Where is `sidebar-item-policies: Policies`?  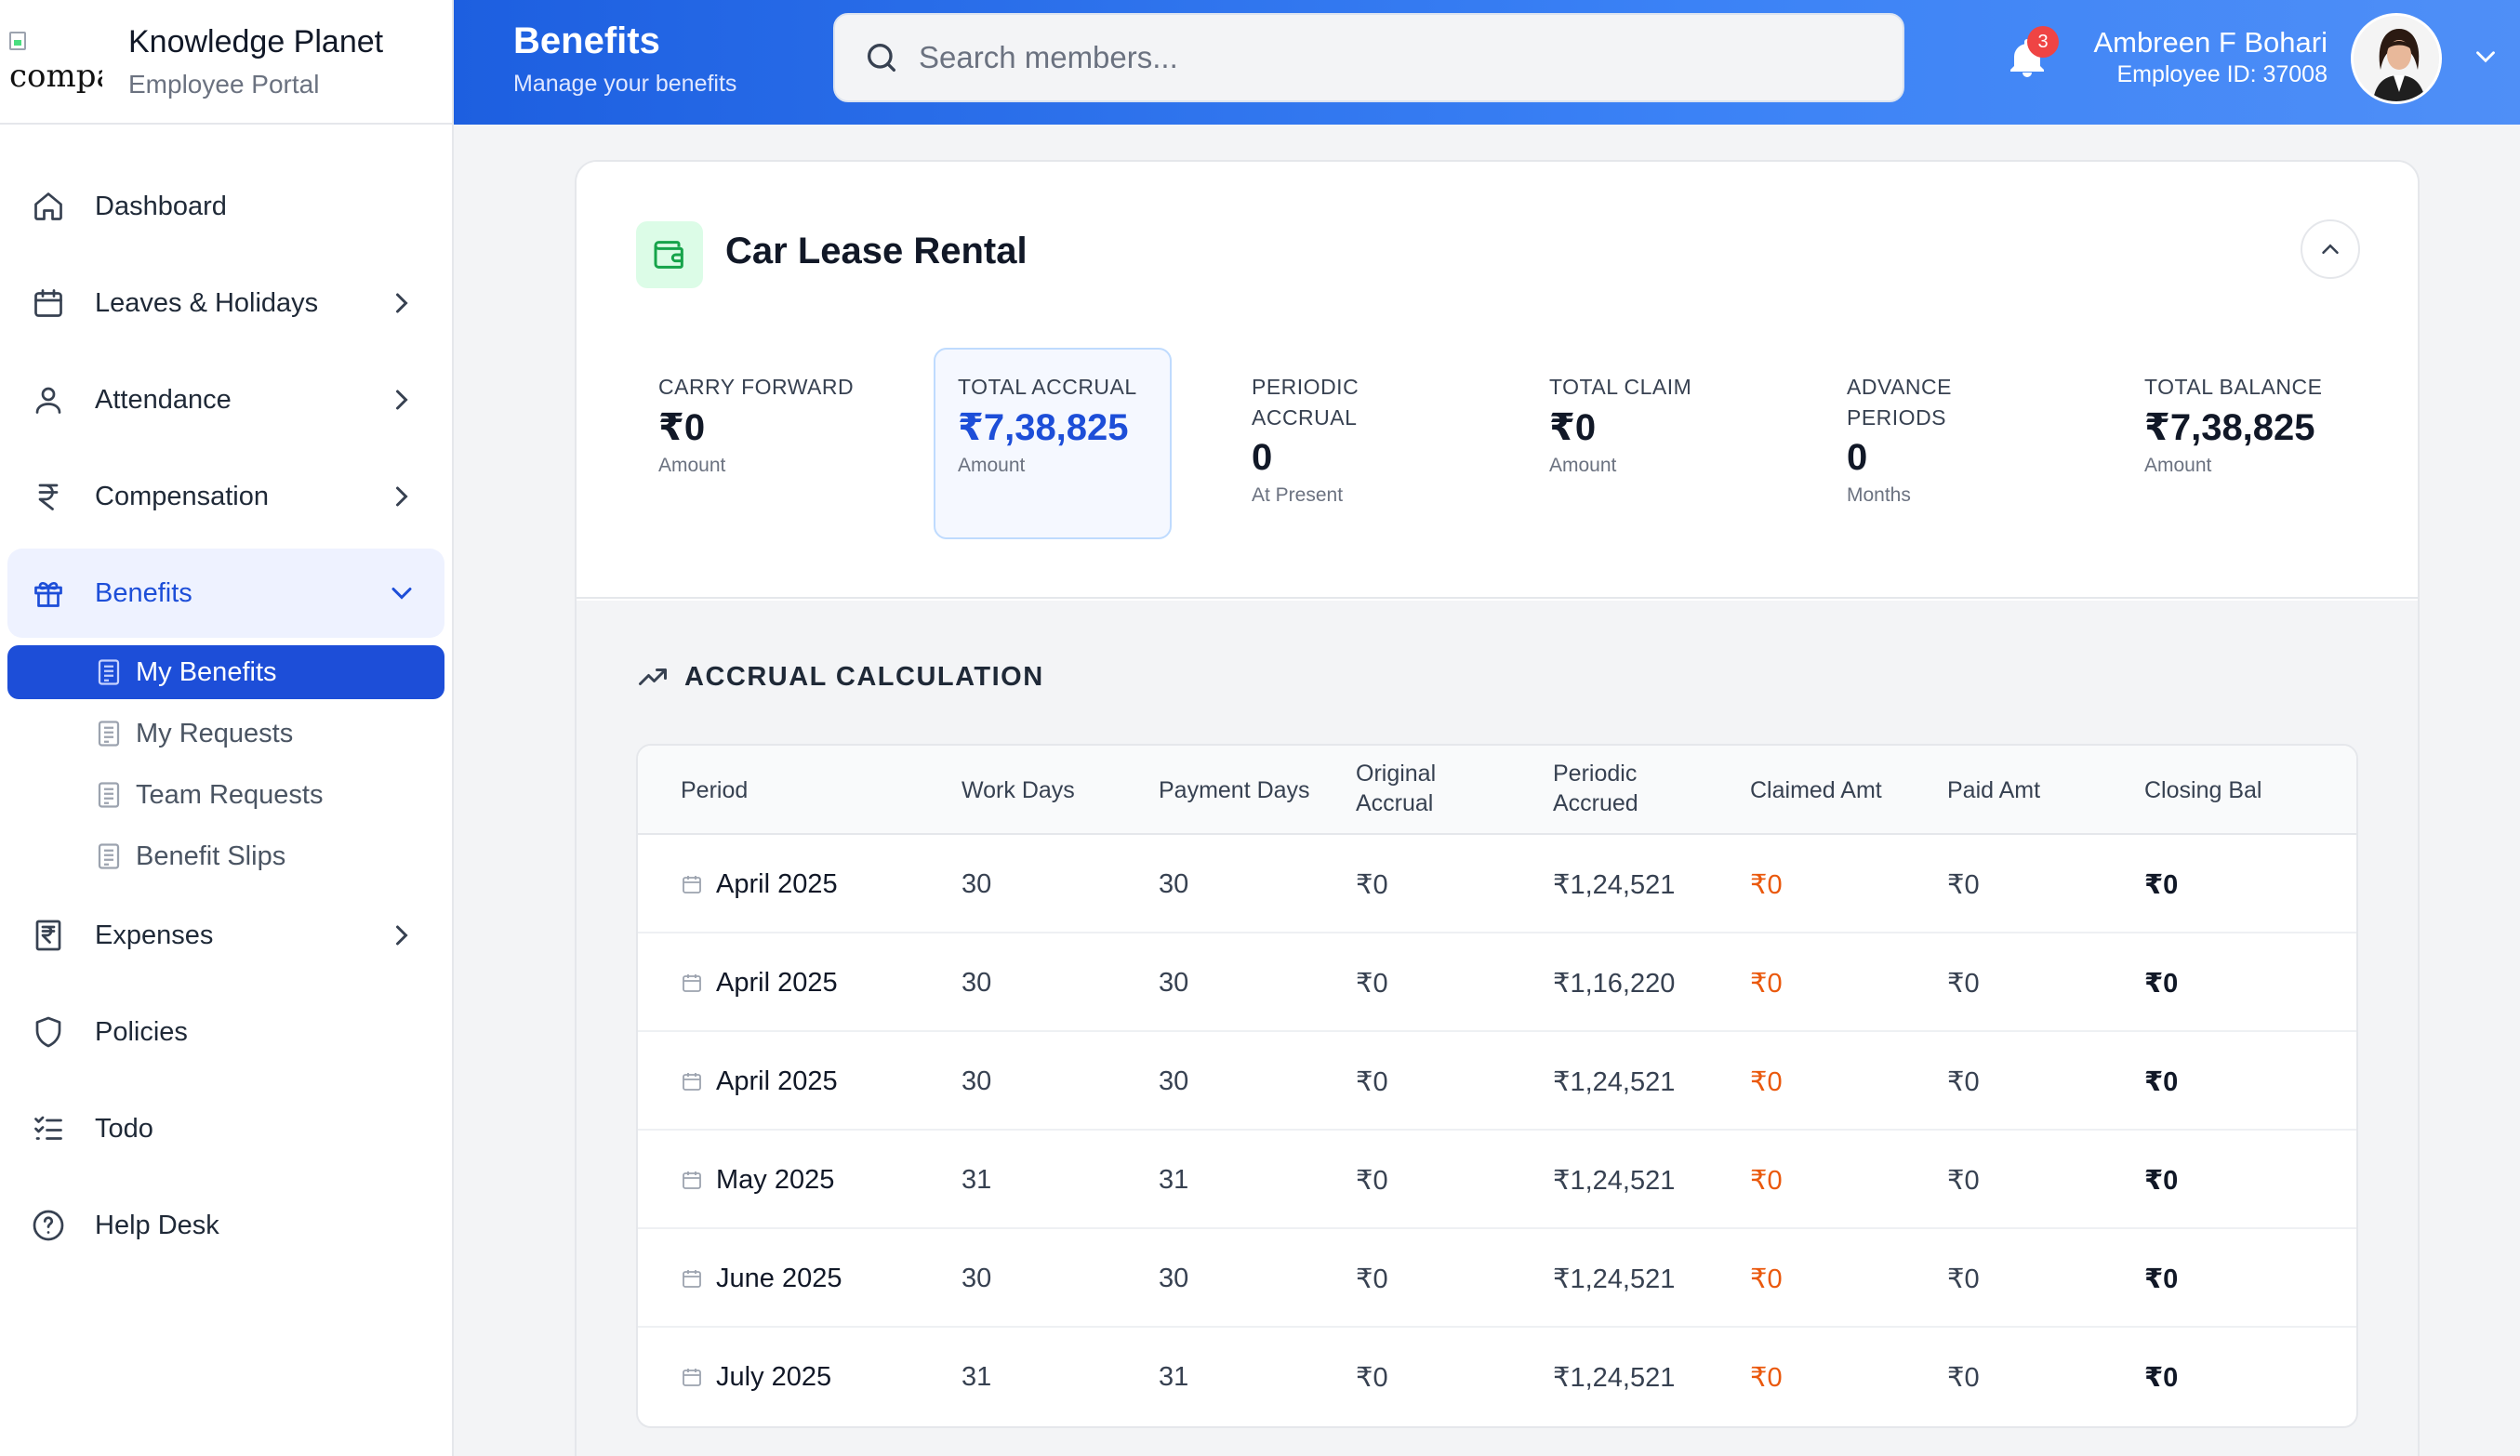
sidebar-item-policies: Policies is located at coordinates (225, 1032).